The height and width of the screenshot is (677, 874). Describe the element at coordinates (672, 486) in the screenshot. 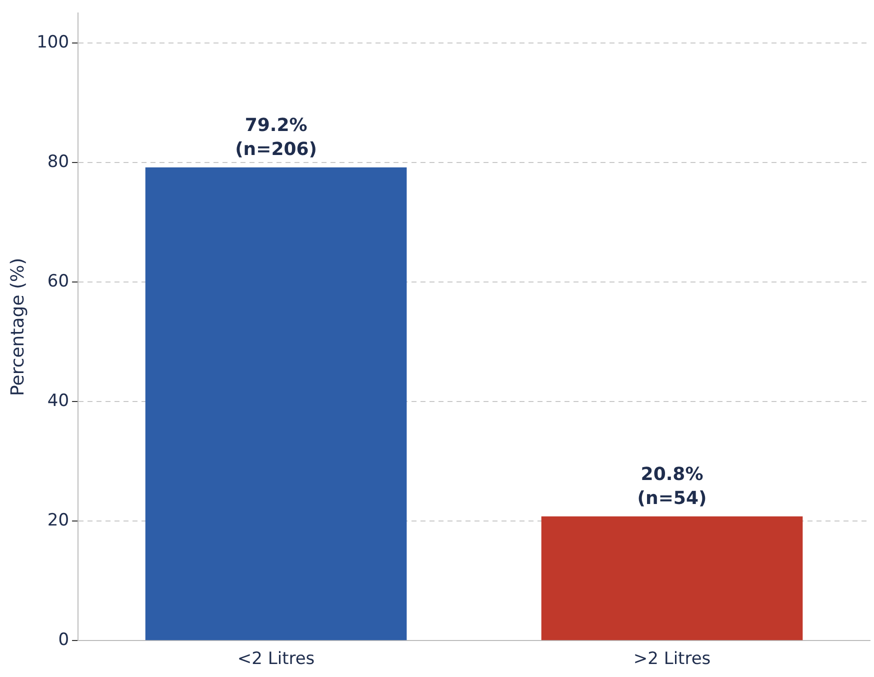

I see `data-label: 20.8% (n=54)` at that location.